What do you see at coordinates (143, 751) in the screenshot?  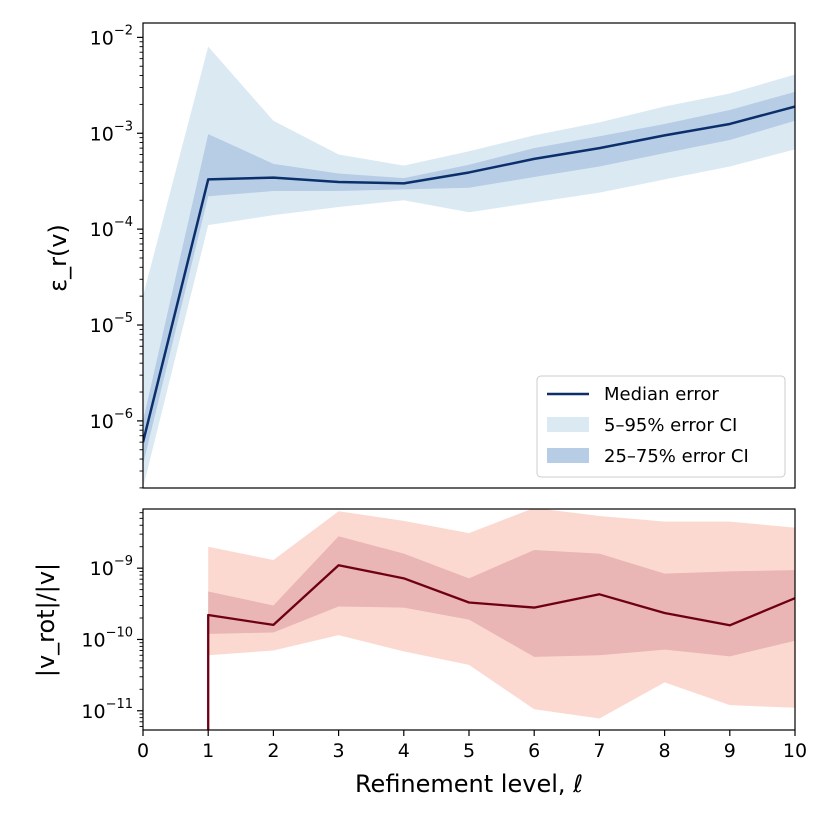 I see `x-tick-label: 0` at bounding box center [143, 751].